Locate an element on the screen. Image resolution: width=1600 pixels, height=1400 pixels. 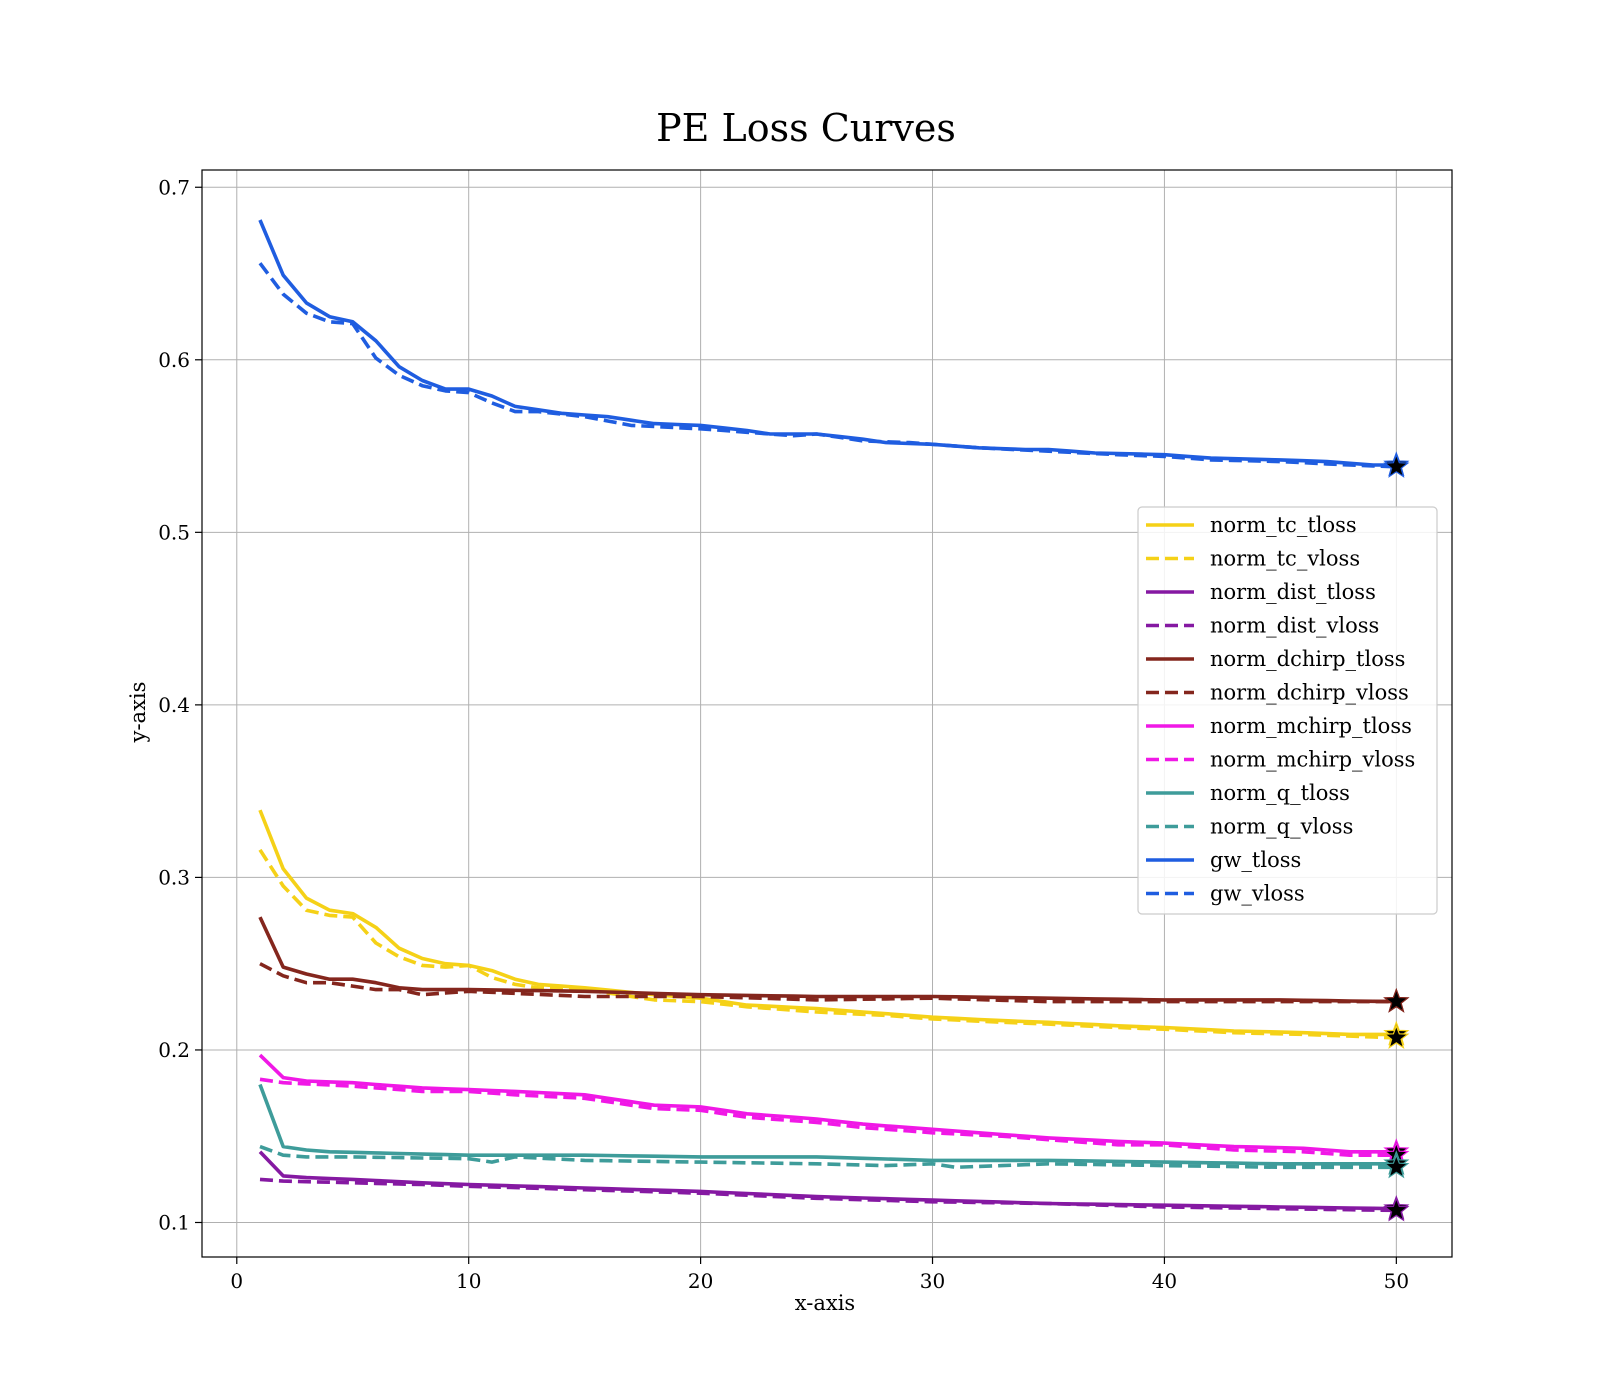
legend-item: gw_tloss is located at coordinates (1223, 860).